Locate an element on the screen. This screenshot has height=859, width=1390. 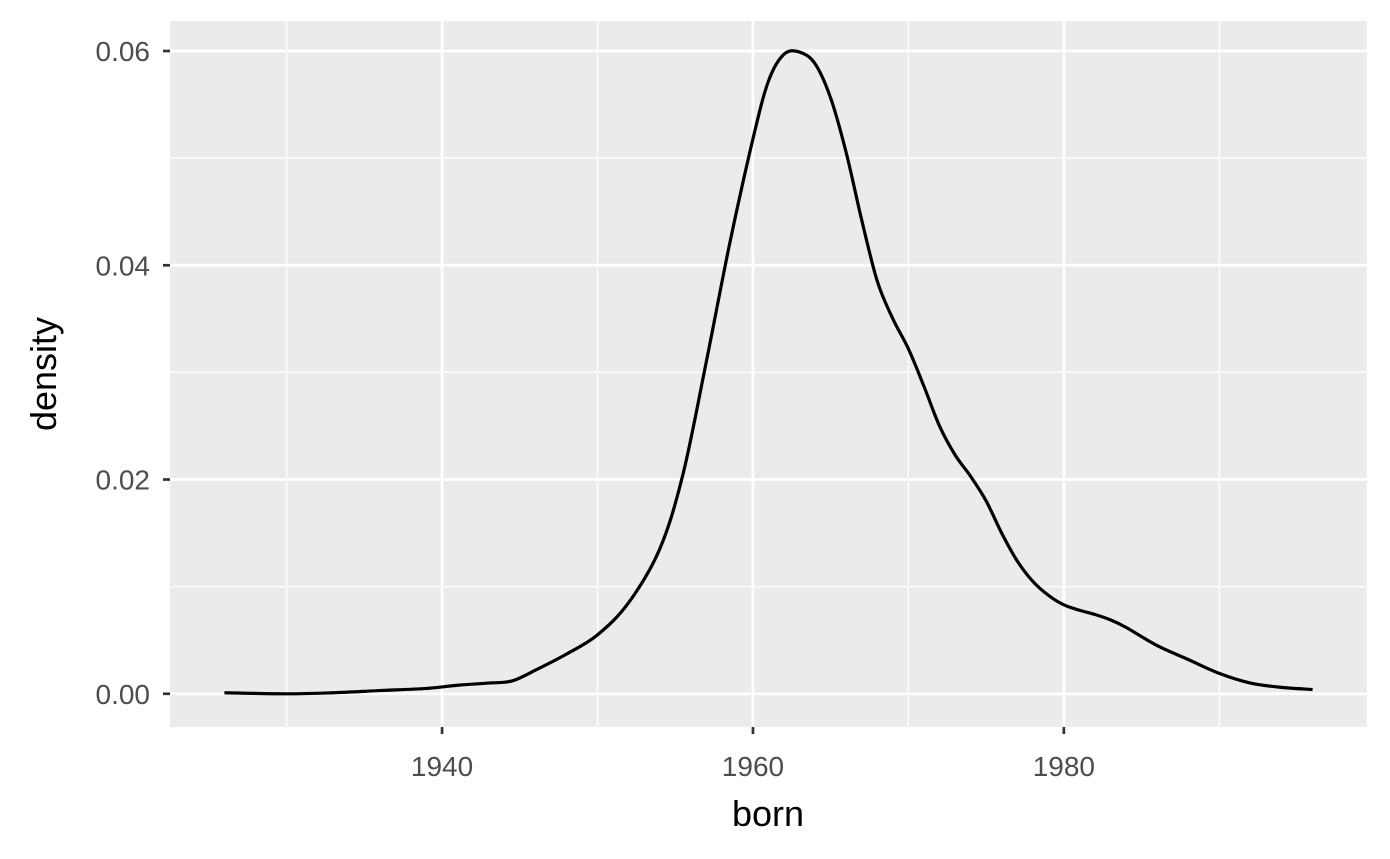
x-tick-label: 1940 is located at coordinates (442, 766).